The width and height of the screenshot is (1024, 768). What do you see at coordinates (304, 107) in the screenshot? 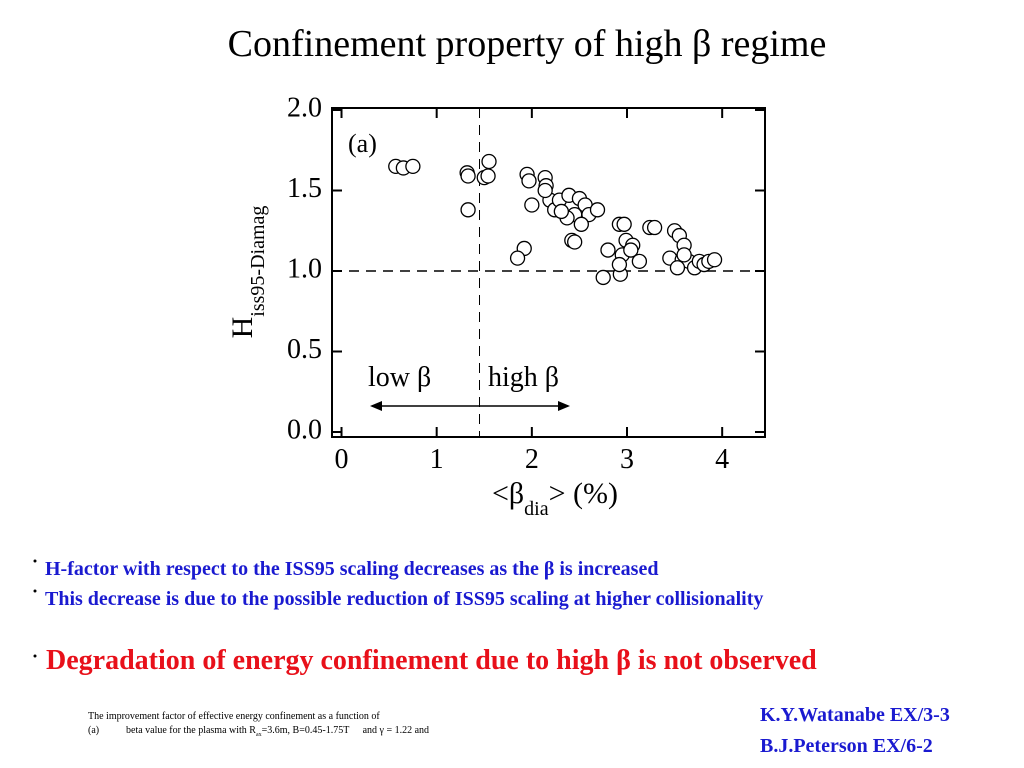
I see `y-tick-label: 2.0` at bounding box center [304, 107].